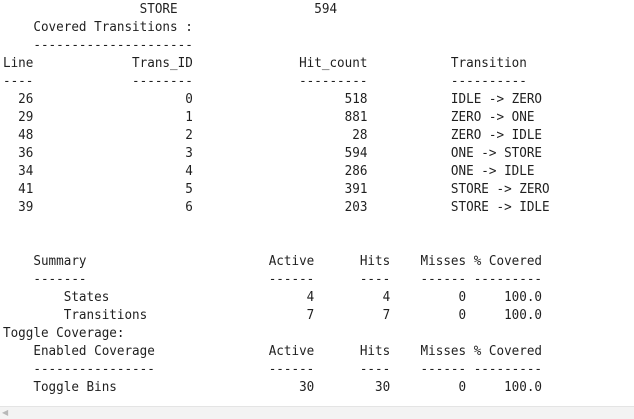  What do you see at coordinates (269, 117) in the screenshot?
I see `table-row: 29 1 881 ZERO -> ONE` at bounding box center [269, 117].